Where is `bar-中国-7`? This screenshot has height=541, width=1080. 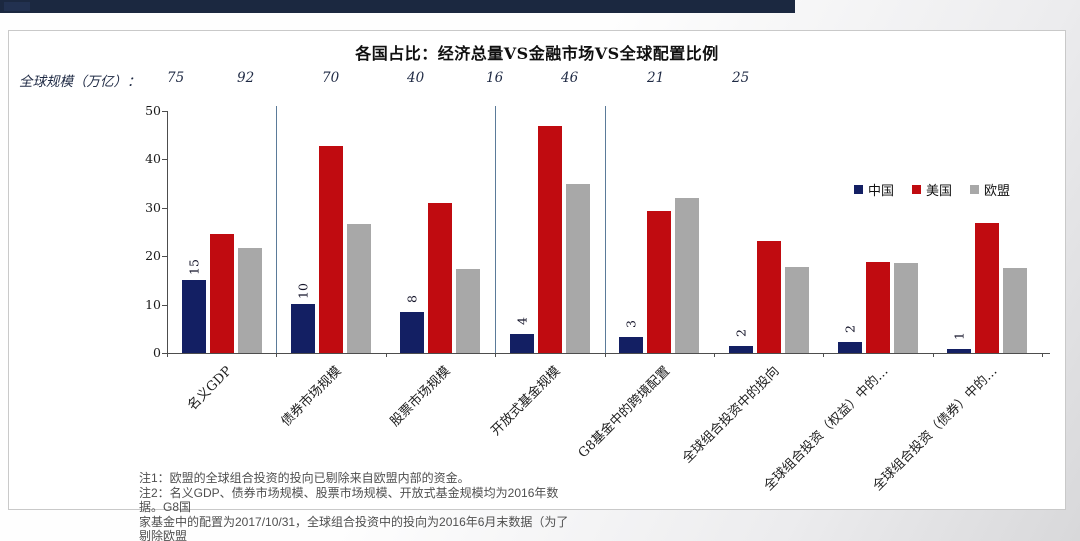 bar-中国-7 is located at coordinates (959, 350).